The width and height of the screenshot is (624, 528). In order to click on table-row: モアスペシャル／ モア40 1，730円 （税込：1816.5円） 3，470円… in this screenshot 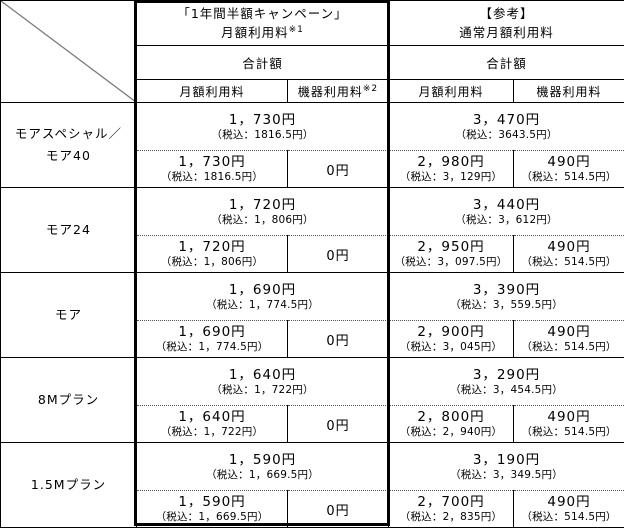, I will do `click(312, 127)`.